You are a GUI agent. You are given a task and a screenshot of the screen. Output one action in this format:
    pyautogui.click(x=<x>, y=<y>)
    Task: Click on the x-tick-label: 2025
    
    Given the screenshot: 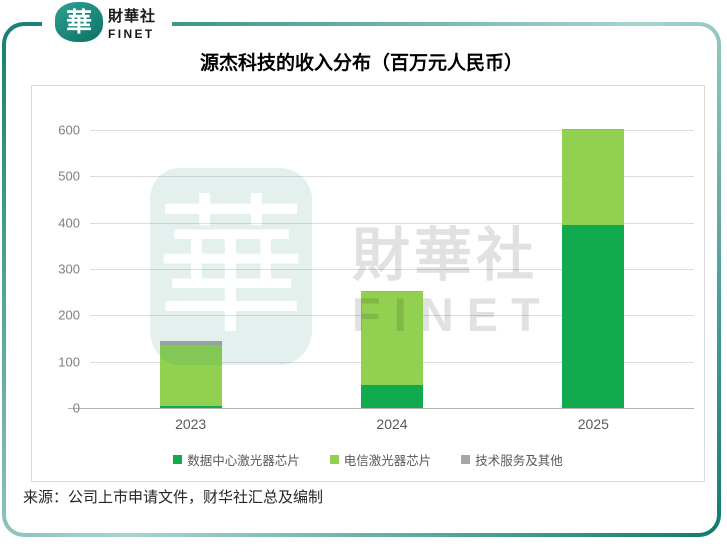 What is the action you would take?
    pyautogui.click(x=593, y=424)
    